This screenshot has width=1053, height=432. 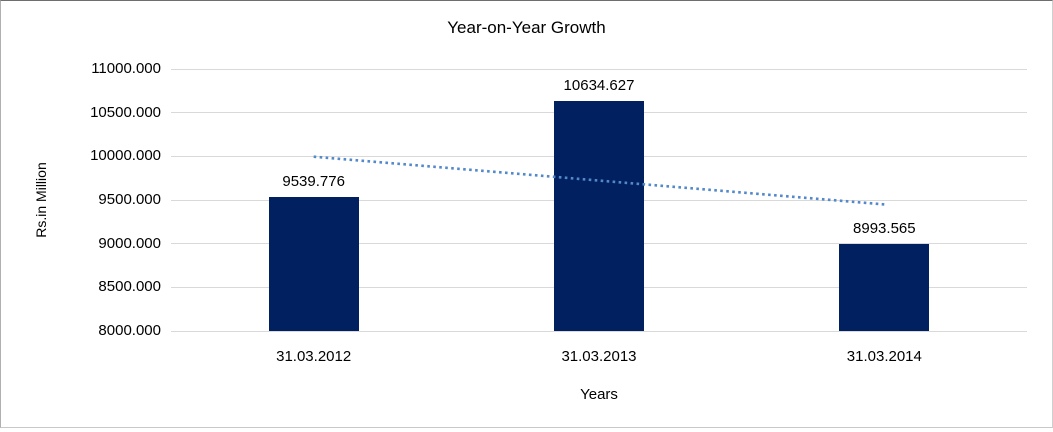 What do you see at coordinates (599, 85) in the screenshot?
I see `bar-value-label: 10634.627` at bounding box center [599, 85].